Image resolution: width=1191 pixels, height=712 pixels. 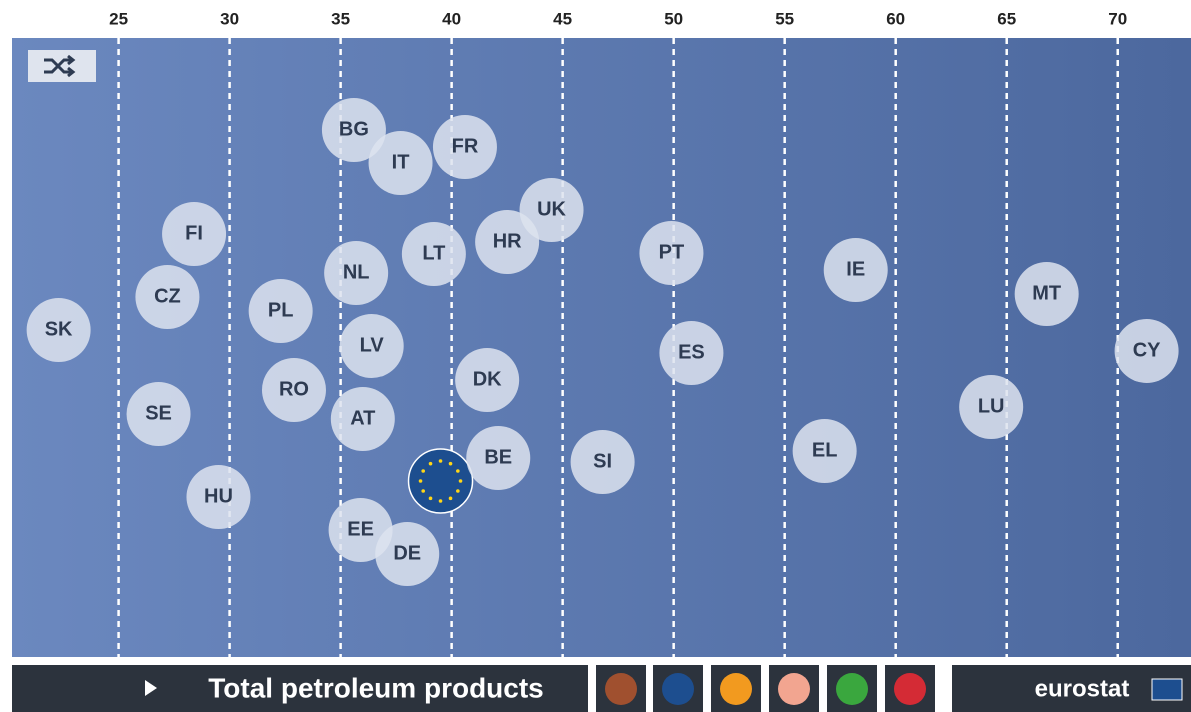 I want to click on x-tick-label: 55, so click(x=784, y=18).